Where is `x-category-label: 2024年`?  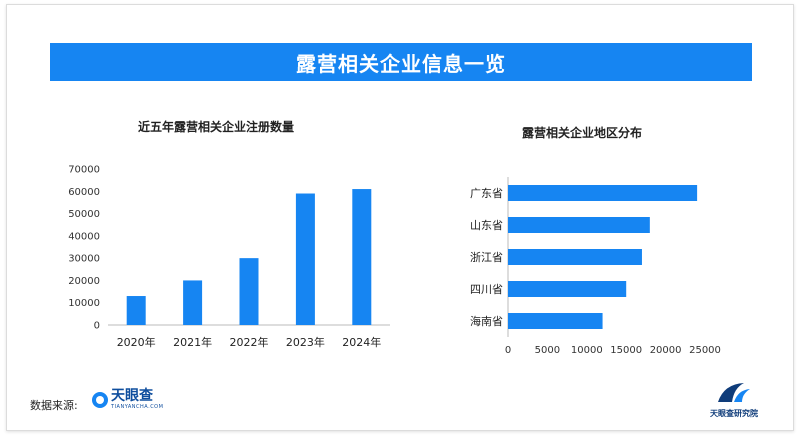
x-category-label: 2024年 is located at coordinates (361, 342).